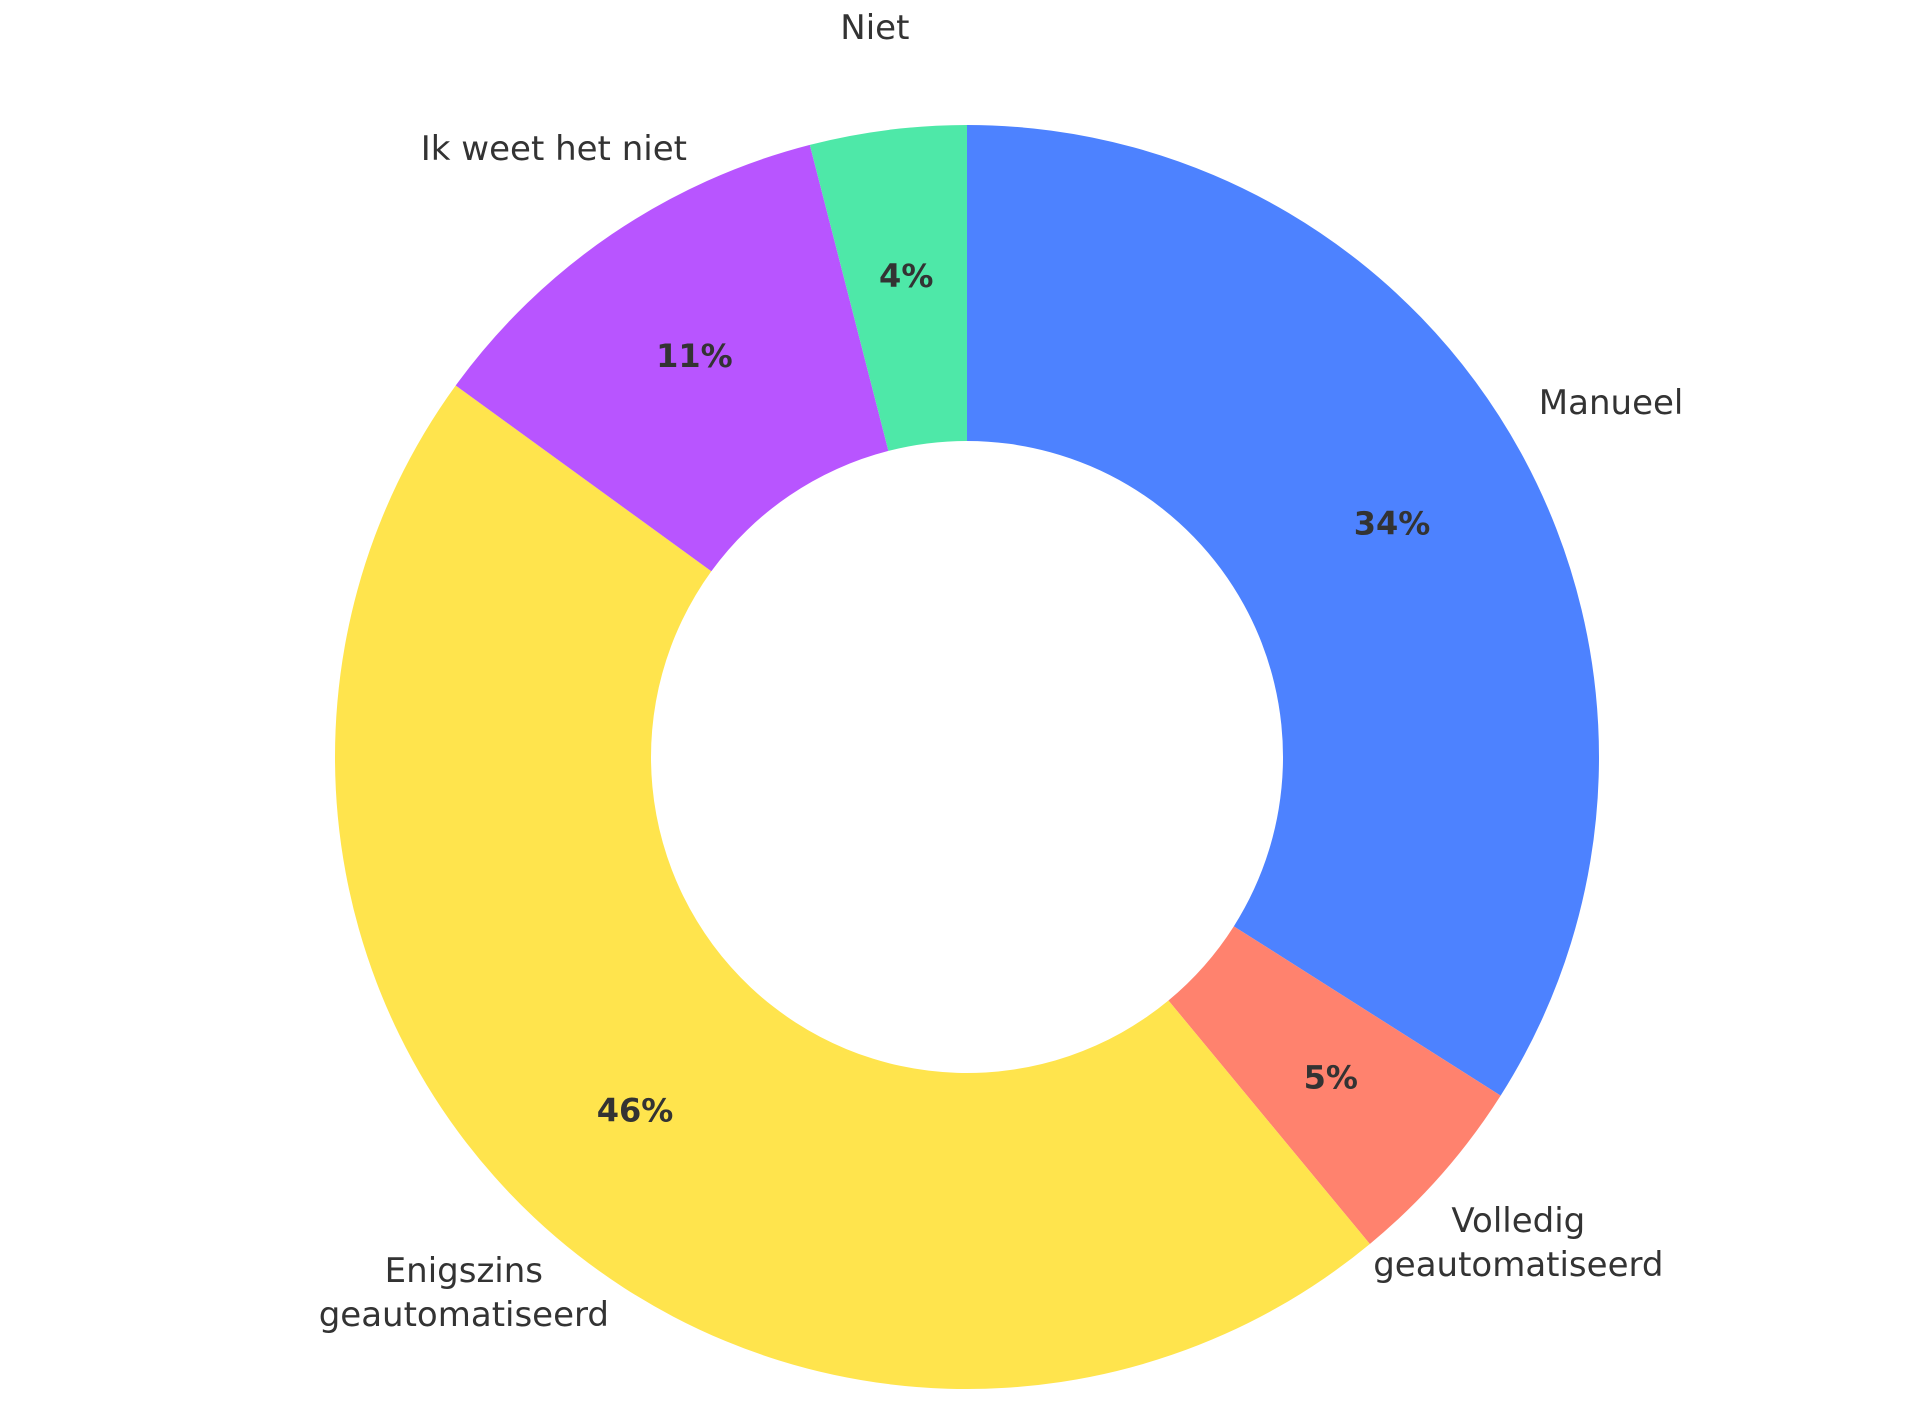 This screenshot has width=1920, height=1417. I want to click on slice-ik-weet-het-niet, so click(672, 358).